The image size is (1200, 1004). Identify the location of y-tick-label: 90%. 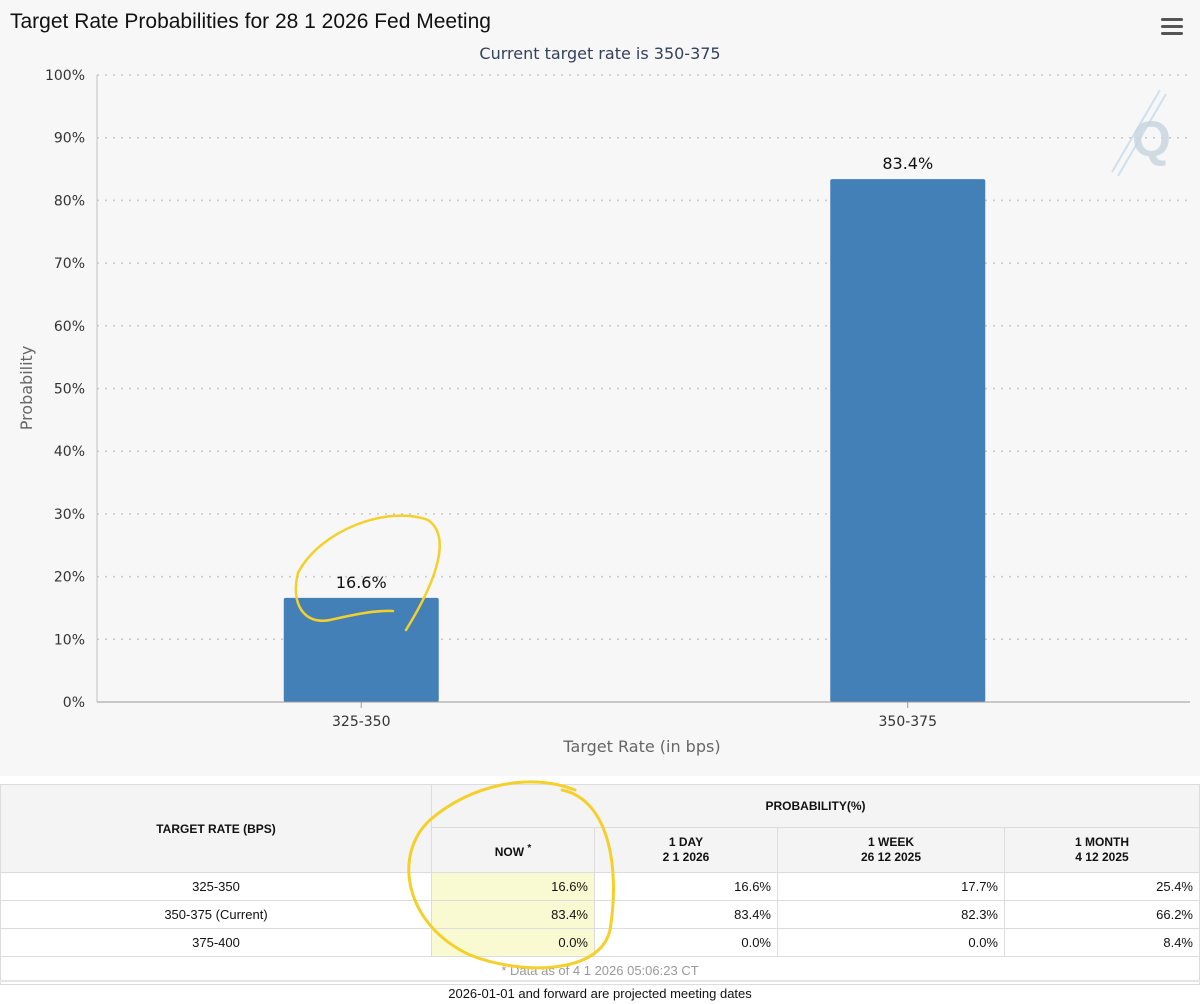
(69, 139).